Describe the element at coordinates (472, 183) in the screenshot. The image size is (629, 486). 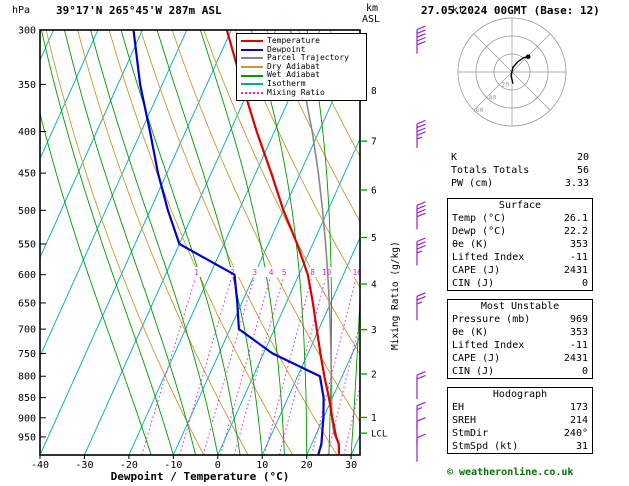
I see `table-row-label: PW (cm)` at that location.